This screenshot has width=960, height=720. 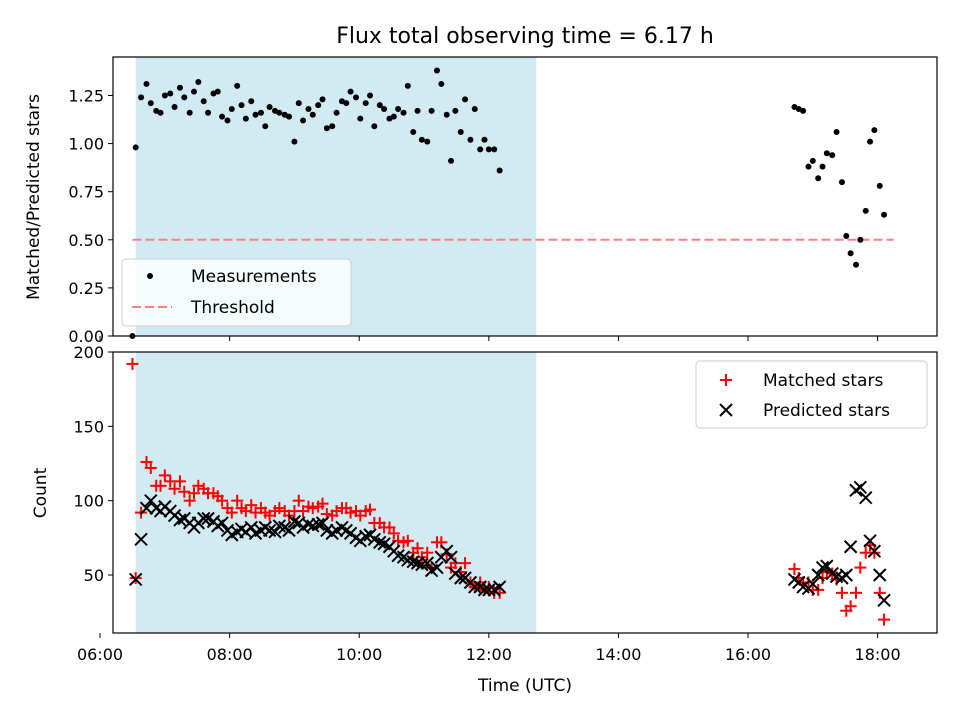 What do you see at coordinates (86, 144) in the screenshot?
I see `top-y-tick-label: 1.00` at bounding box center [86, 144].